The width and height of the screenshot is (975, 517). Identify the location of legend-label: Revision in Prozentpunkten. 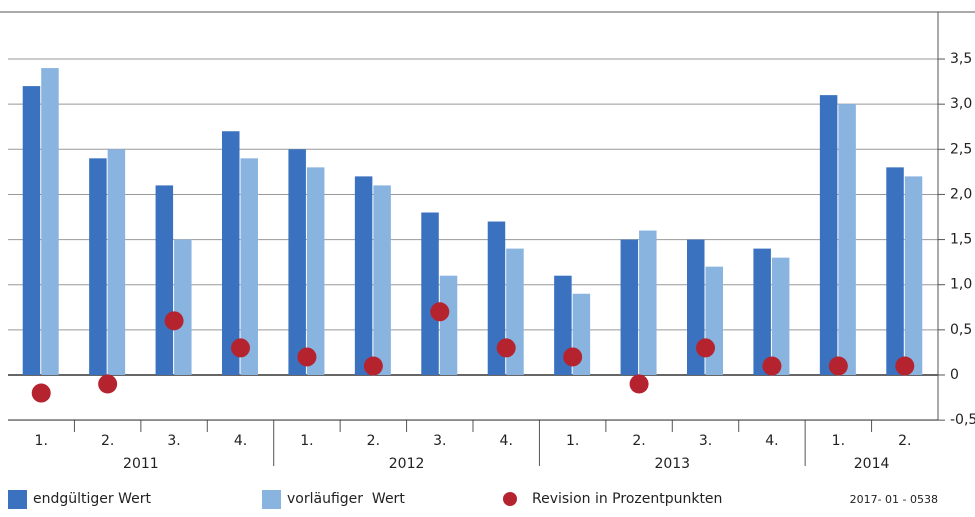
(627, 499).